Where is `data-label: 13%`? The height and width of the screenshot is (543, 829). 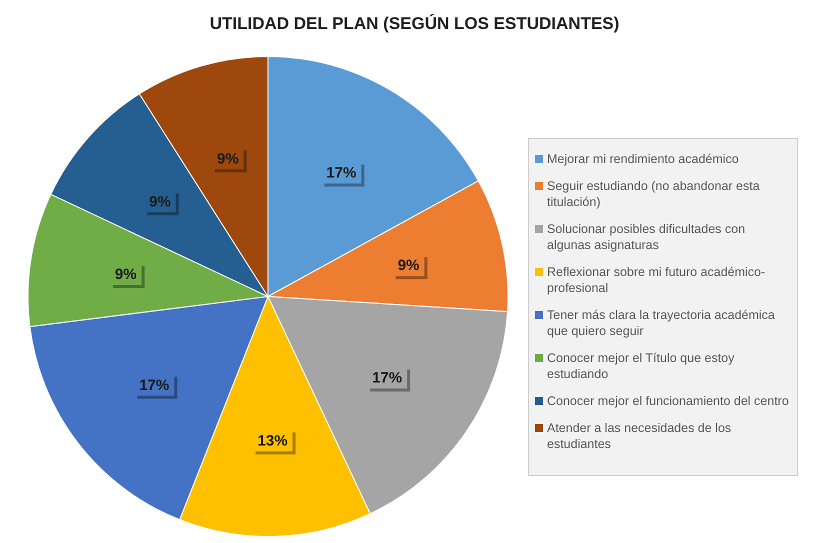
data-label: 13% is located at coordinates (273, 441).